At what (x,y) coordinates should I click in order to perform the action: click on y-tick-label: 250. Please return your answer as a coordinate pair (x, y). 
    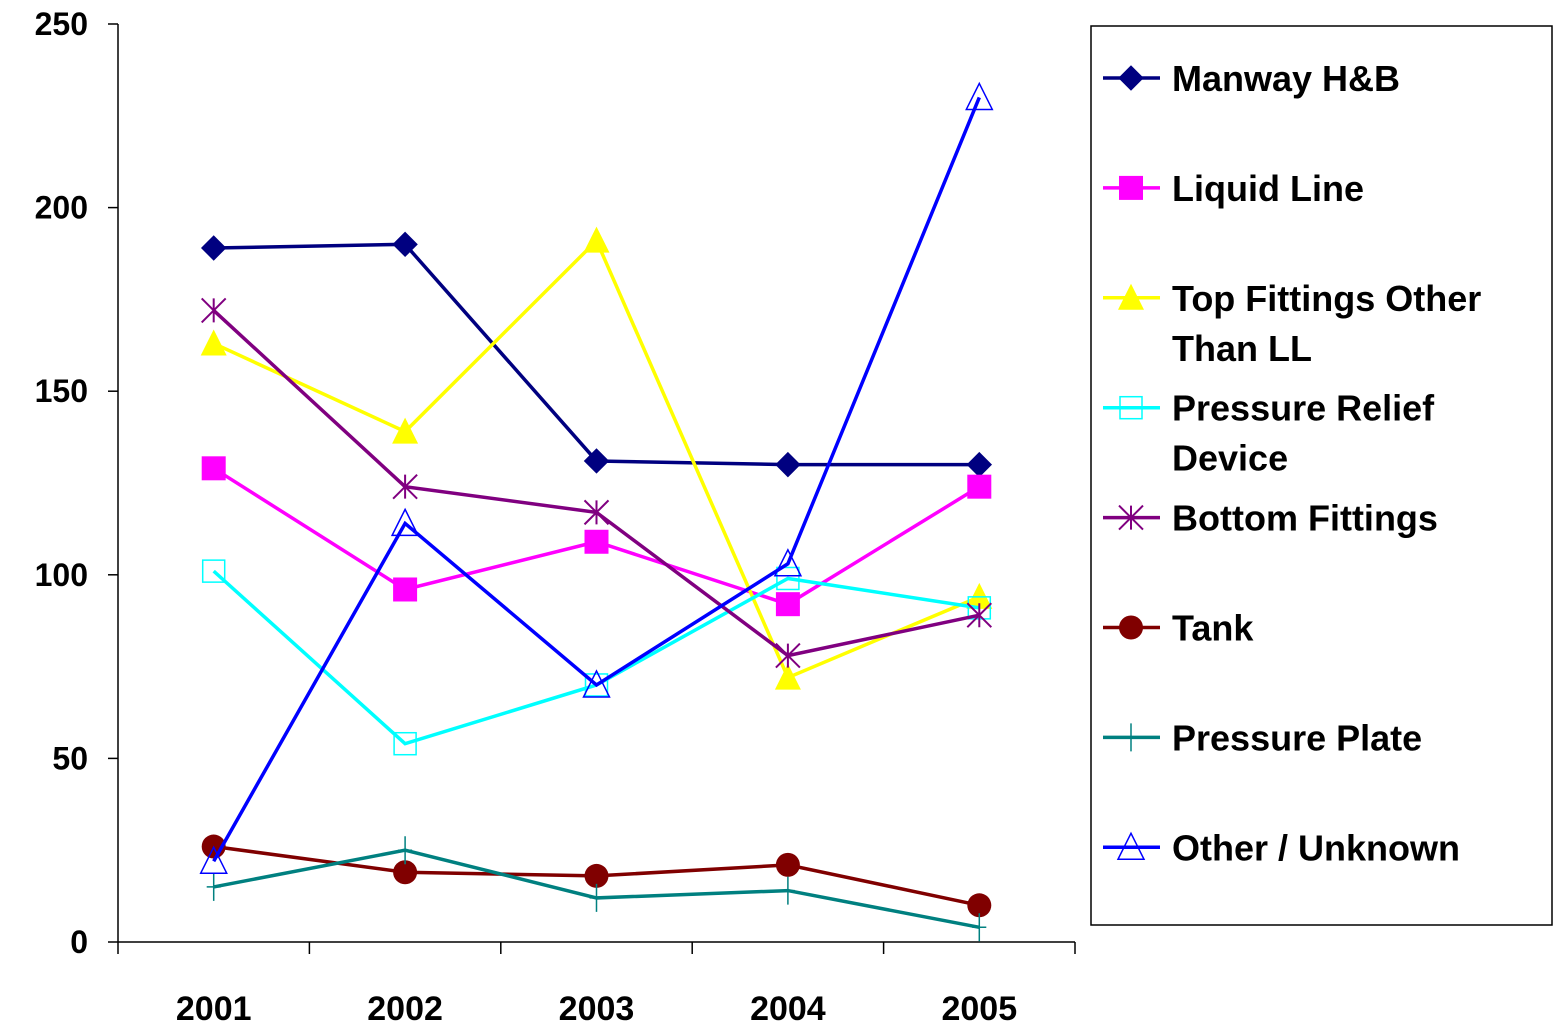
    Looking at the image, I should click on (61, 24).